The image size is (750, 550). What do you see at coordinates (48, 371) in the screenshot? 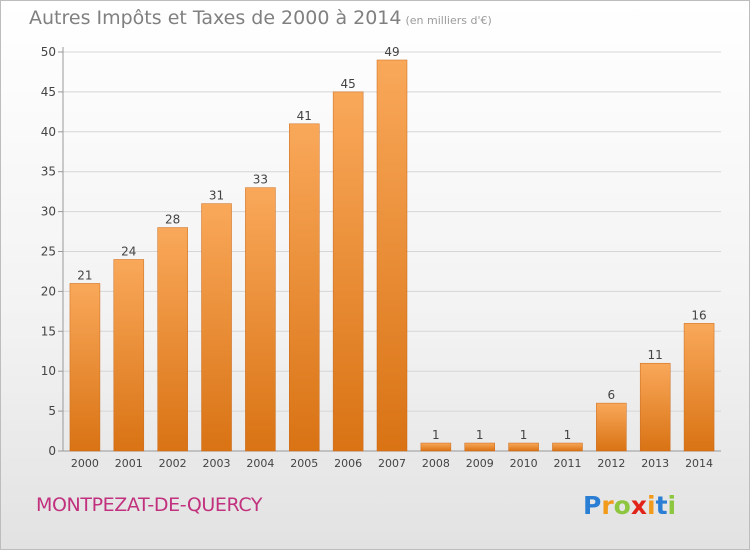
I see `y-tick-label: 10` at bounding box center [48, 371].